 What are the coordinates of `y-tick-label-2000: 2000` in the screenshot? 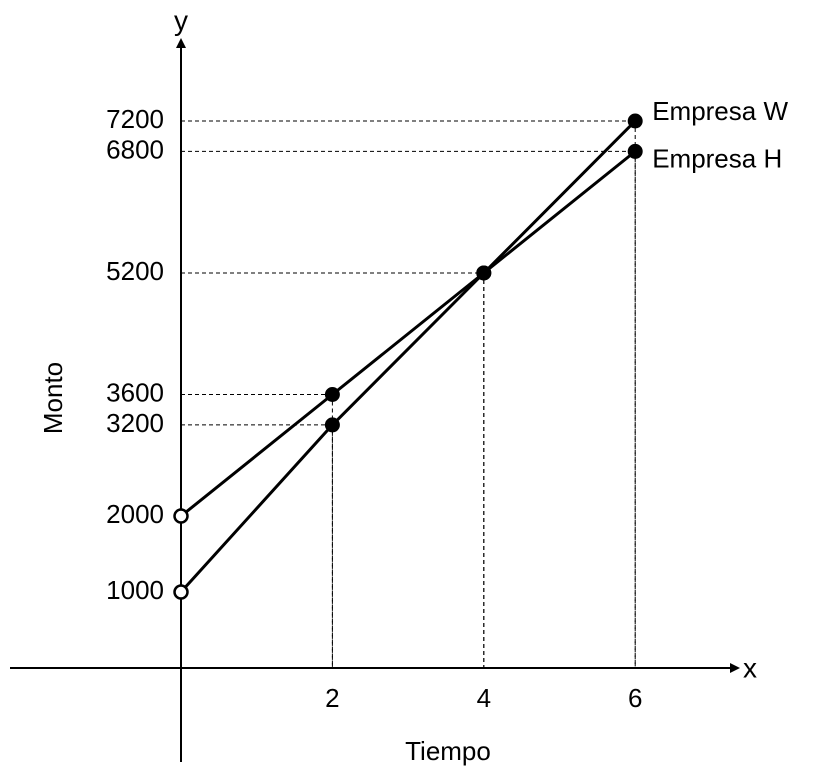 It's located at (135, 514).